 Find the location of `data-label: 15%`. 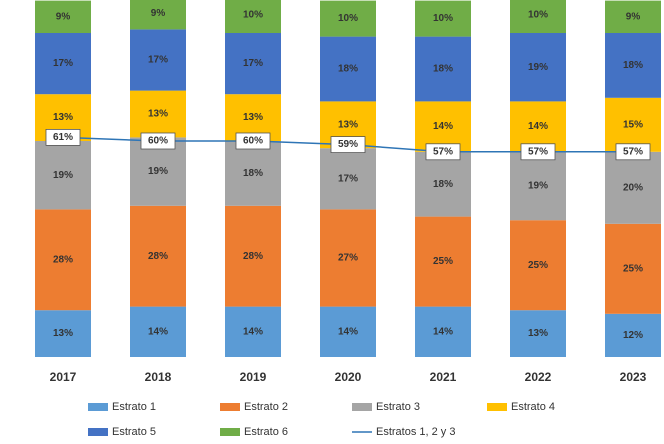

data-label: 15% is located at coordinates (633, 124).